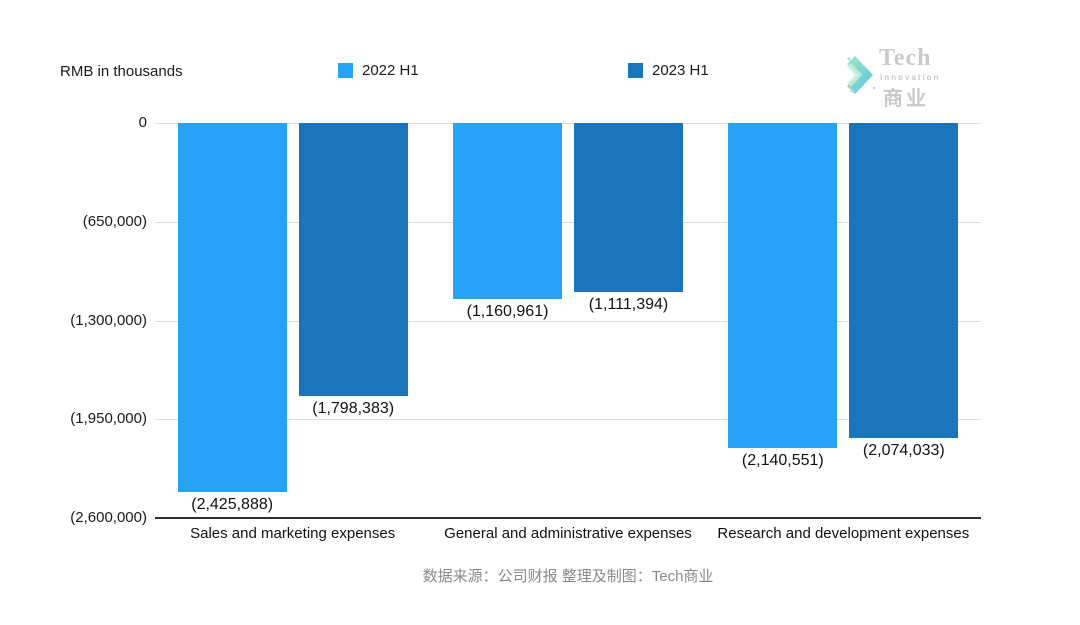 This screenshot has width=1080, height=625. What do you see at coordinates (293, 533) in the screenshot?
I see `category-label: Sales and marketing expenses` at bounding box center [293, 533].